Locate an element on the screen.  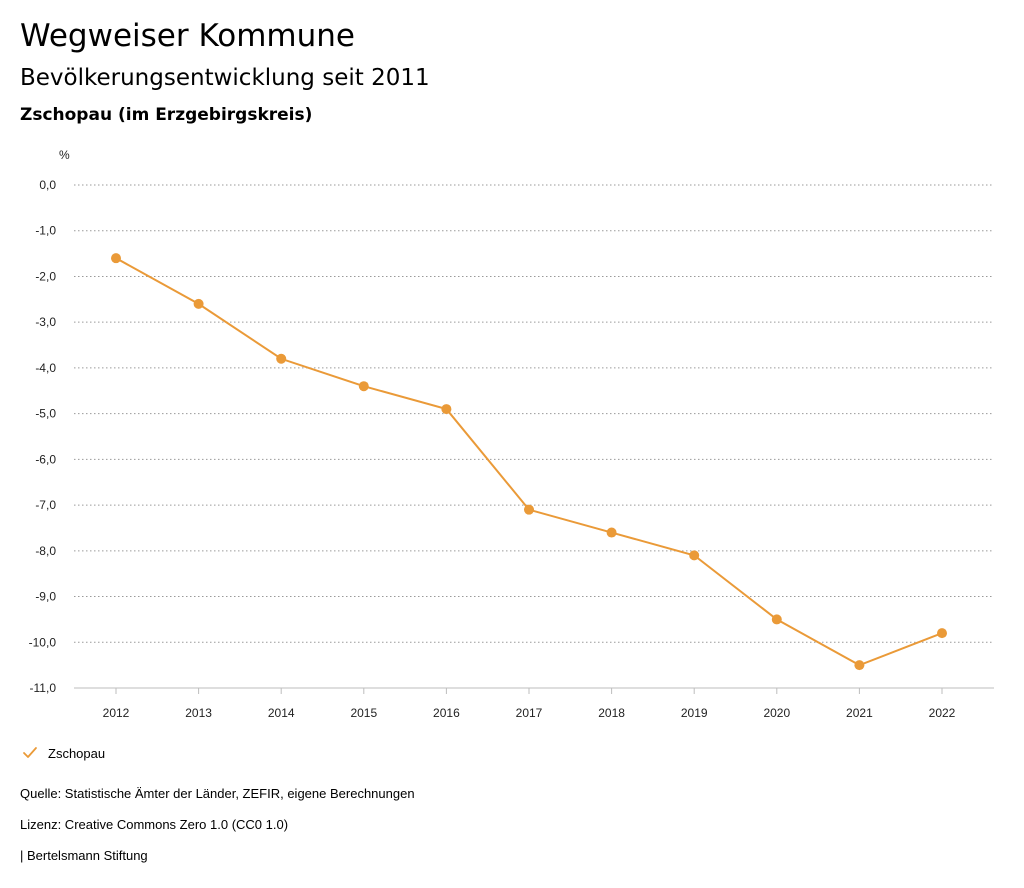
legend: Zschopau is located at coordinates (63, 753).